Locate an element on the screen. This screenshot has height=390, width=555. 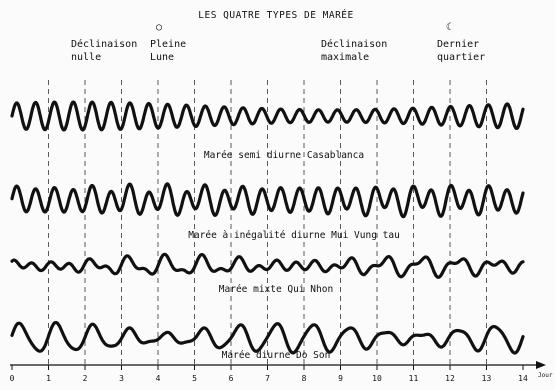
event-symbols: ○ ☾ is located at coordinates (304, 27).